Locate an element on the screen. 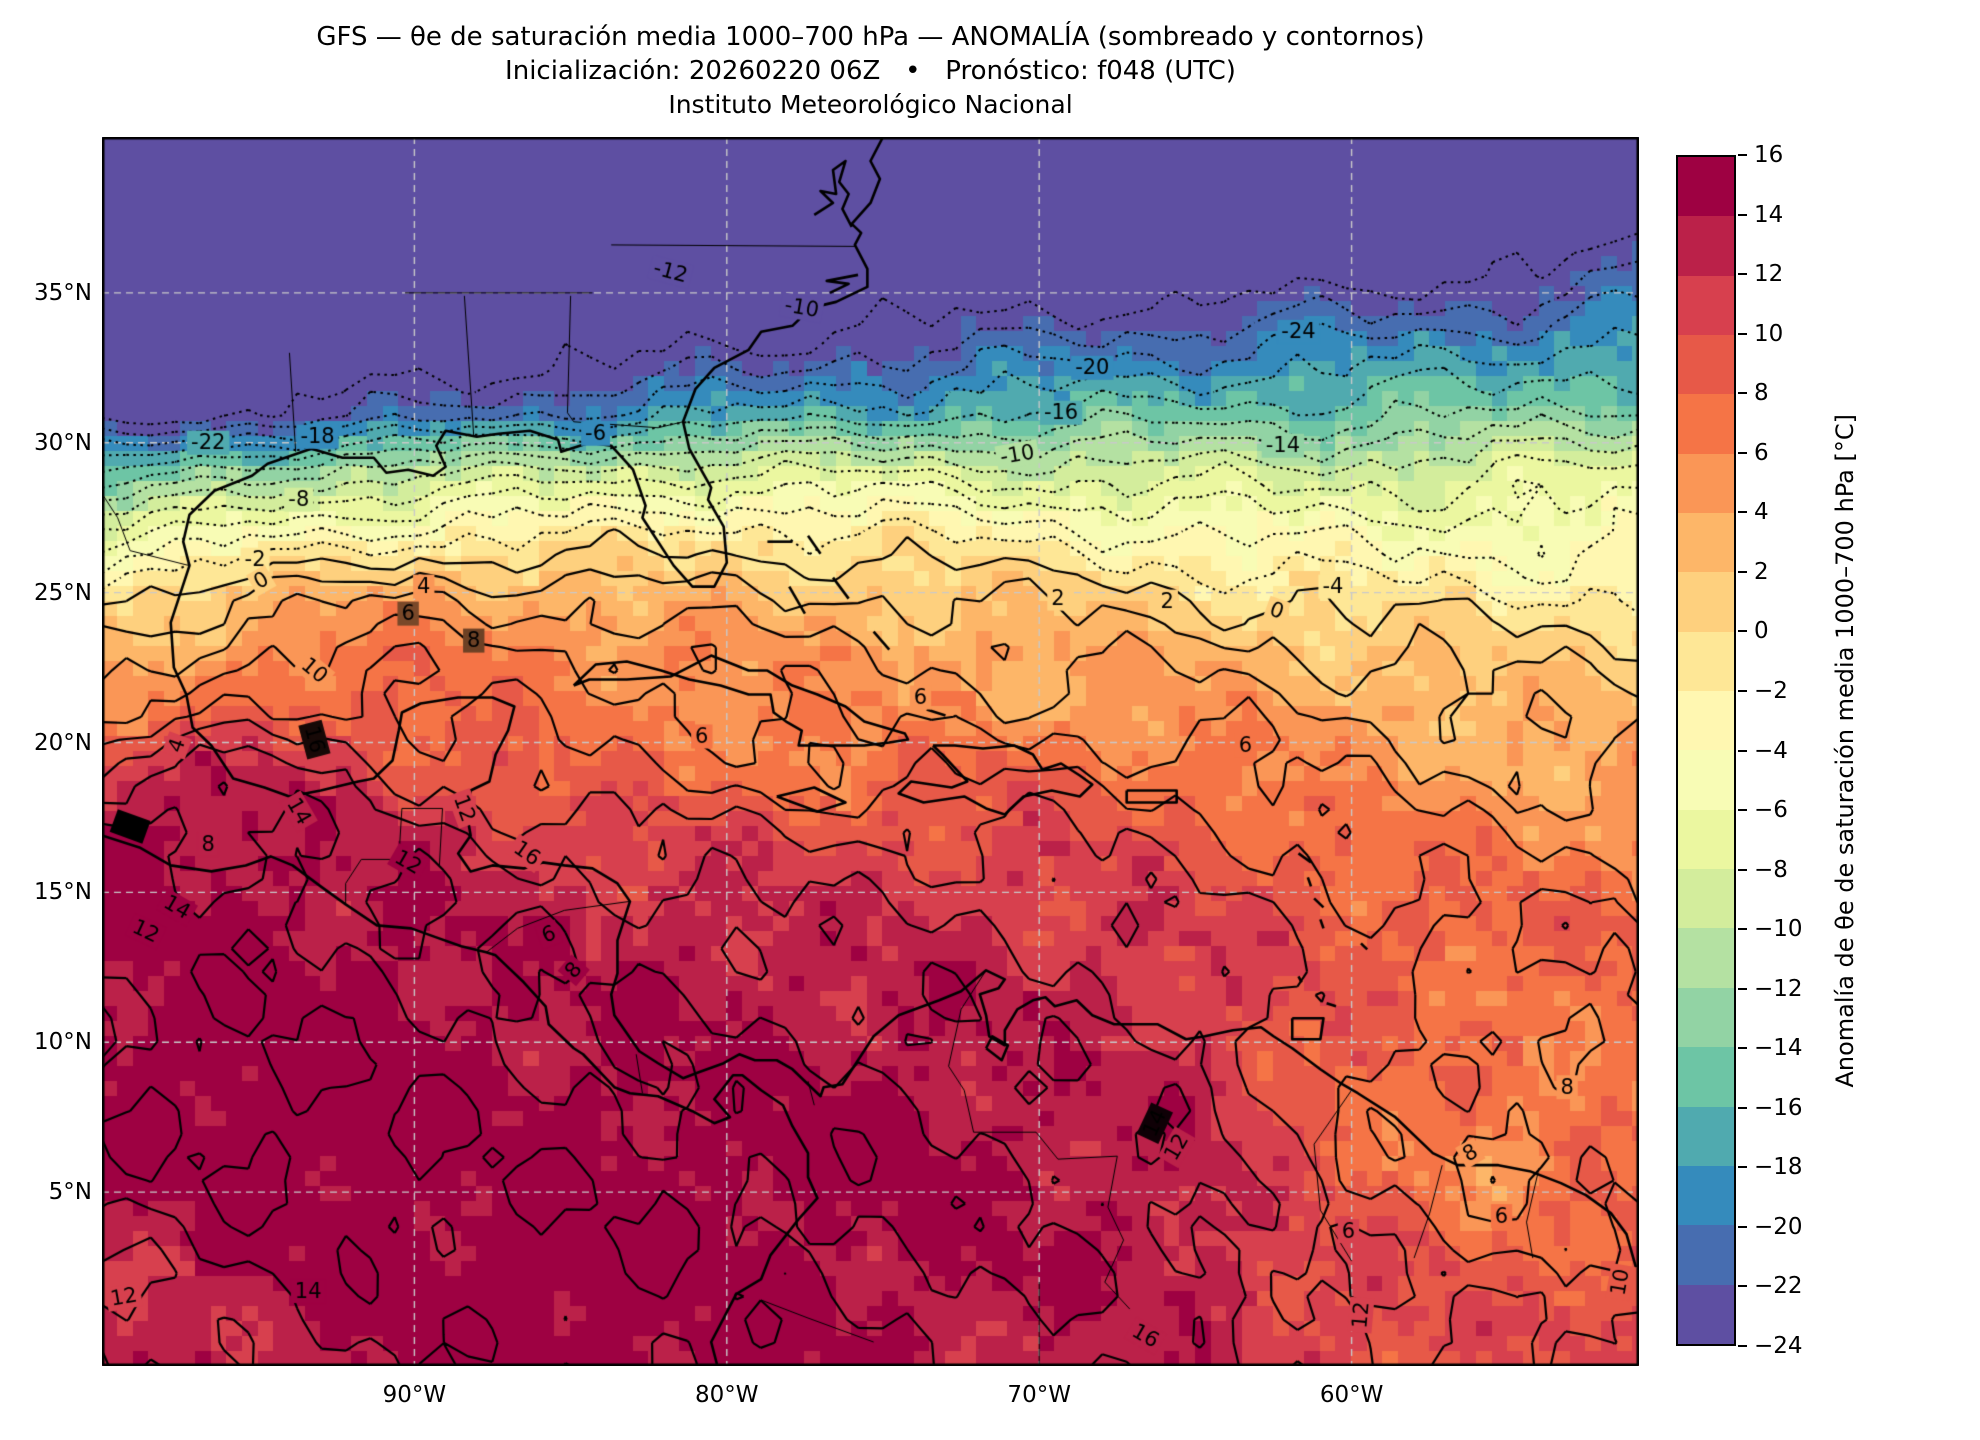  colorbar-tick-label: −22 is located at coordinates (1778, 1286).